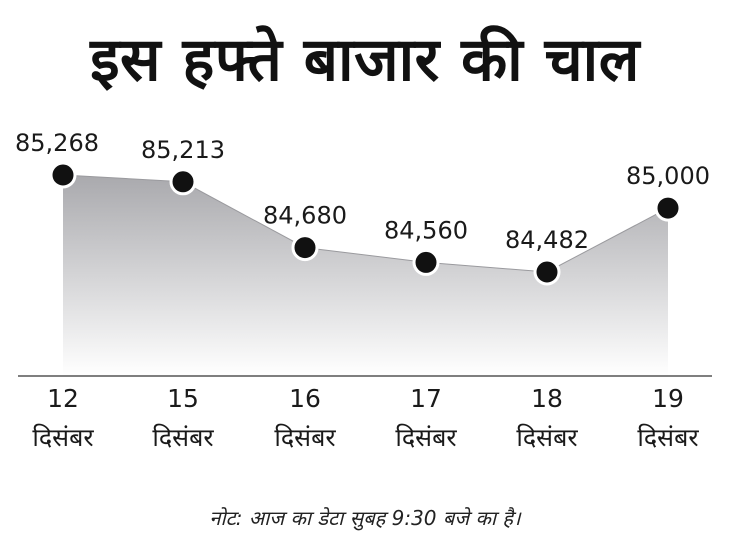 The image size is (730, 548). What do you see at coordinates (426, 398) in the screenshot?
I see `x-tick-day-3: 17` at bounding box center [426, 398].